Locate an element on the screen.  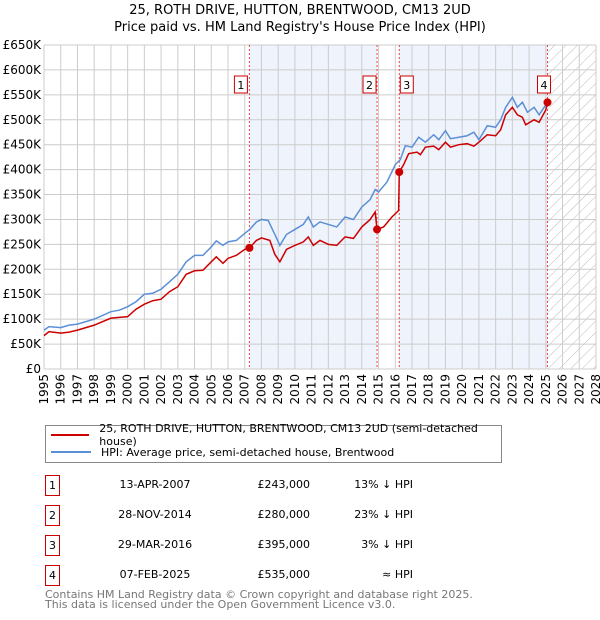
sale-price: £280,000 is located at coordinates (284, 514).